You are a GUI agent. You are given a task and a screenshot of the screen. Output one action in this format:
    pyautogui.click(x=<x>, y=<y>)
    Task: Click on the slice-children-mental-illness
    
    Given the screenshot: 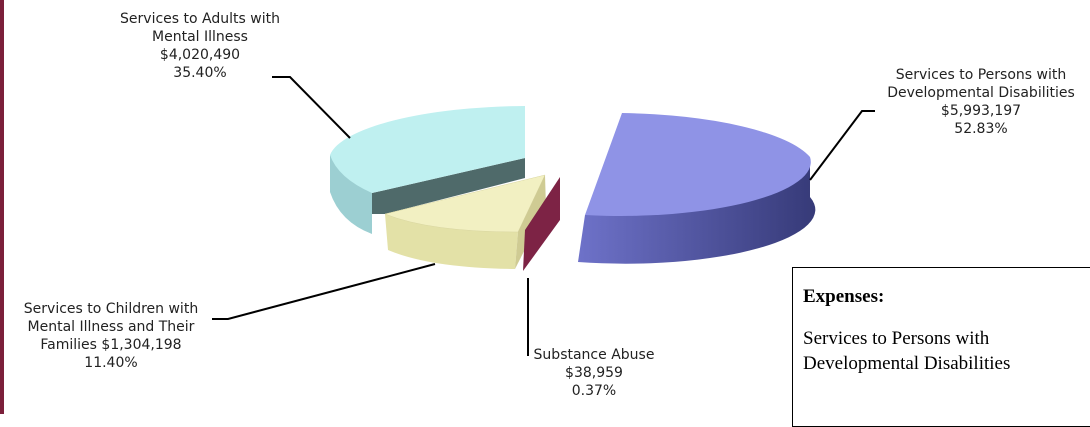 What is the action you would take?
    pyautogui.click(x=465, y=221)
    